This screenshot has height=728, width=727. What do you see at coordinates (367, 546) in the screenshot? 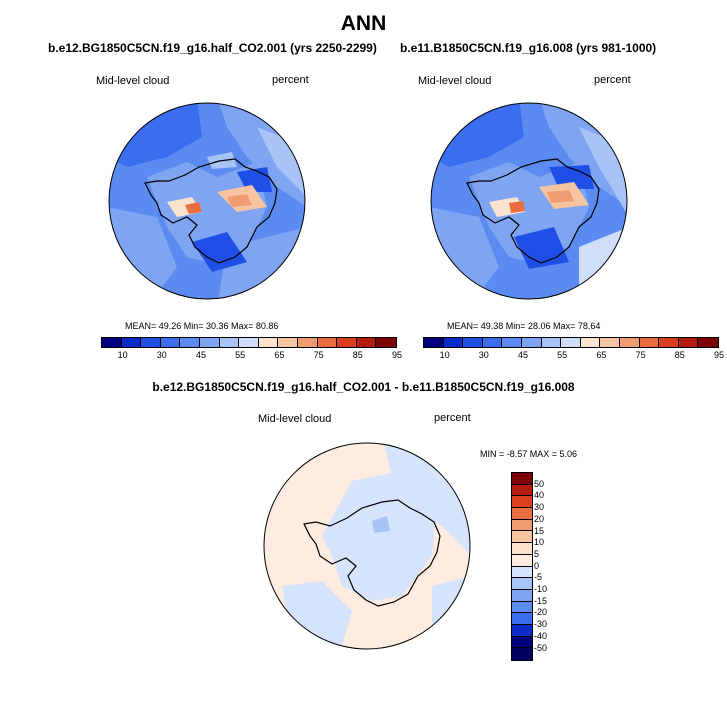
I see `diff-polar-map` at bounding box center [367, 546].